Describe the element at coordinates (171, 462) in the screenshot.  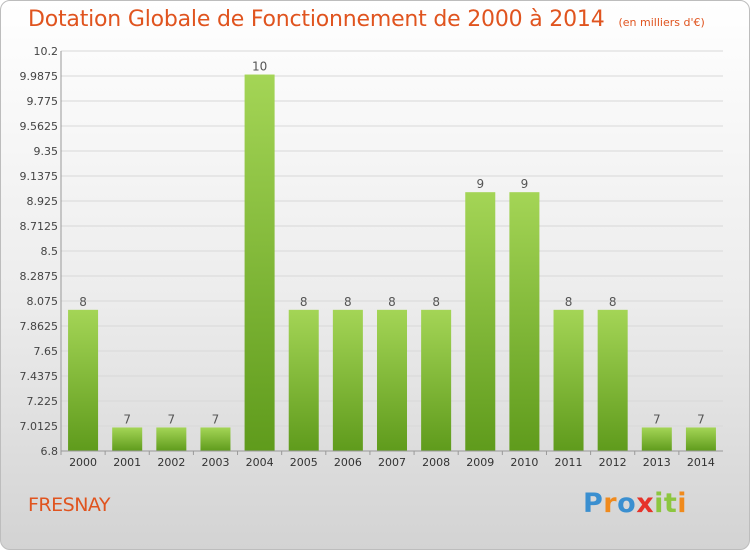
I see `x-tick-label: 2002` at that location.